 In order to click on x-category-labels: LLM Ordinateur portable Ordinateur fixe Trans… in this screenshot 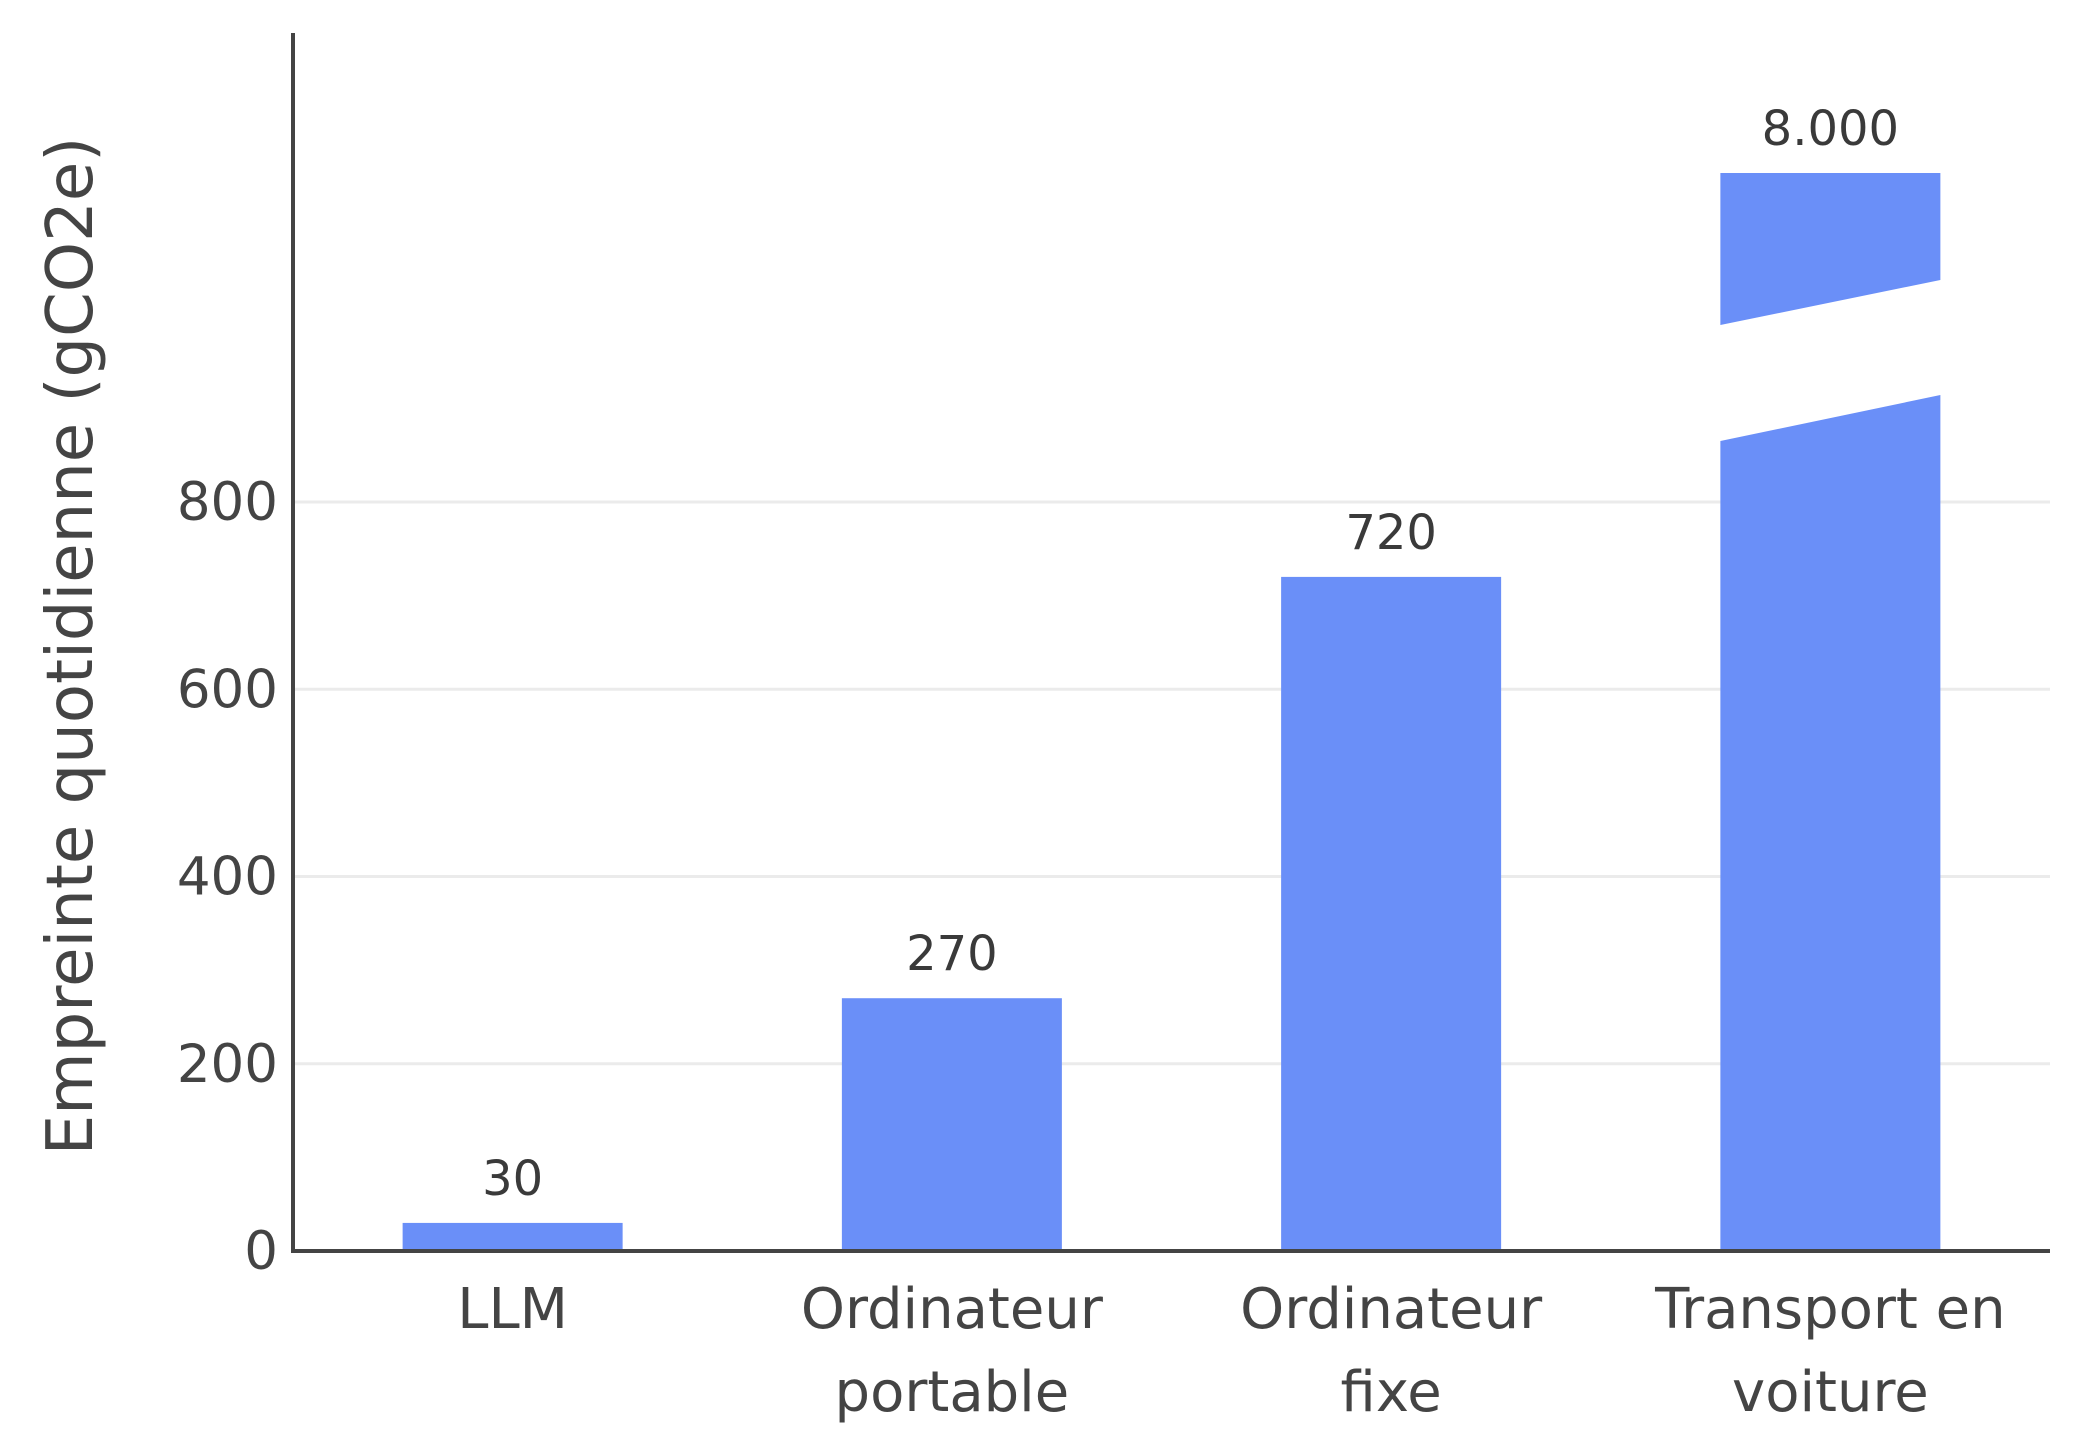, I will do `click(1231, 1351)`.